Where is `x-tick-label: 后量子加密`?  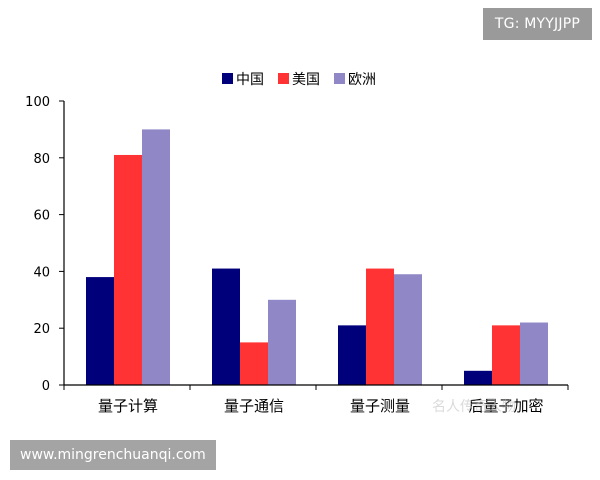 x-tick-label: 后量子加密 is located at coordinates (505, 406).